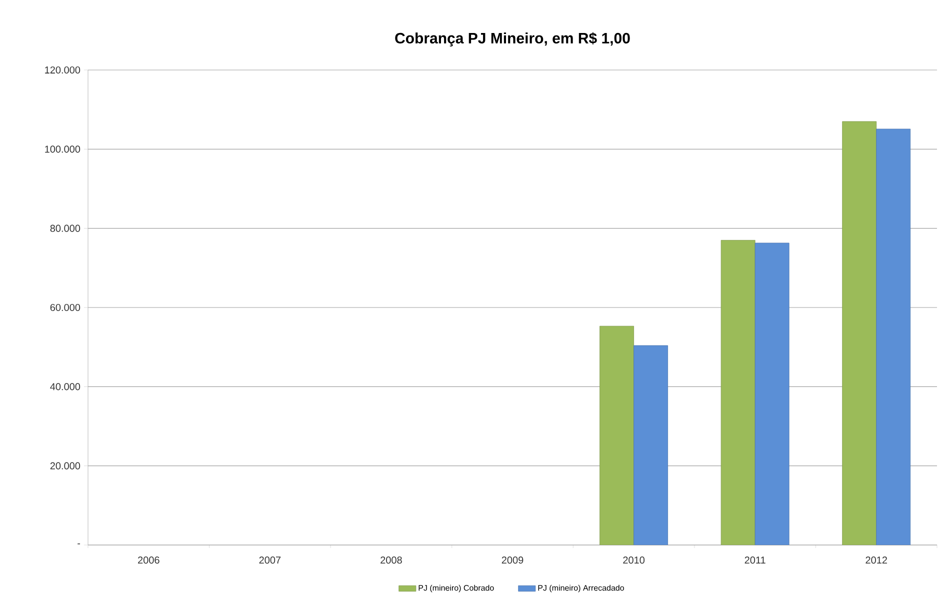 The height and width of the screenshot is (603, 939). I want to click on y-tick-label: 120.000, so click(62, 70).